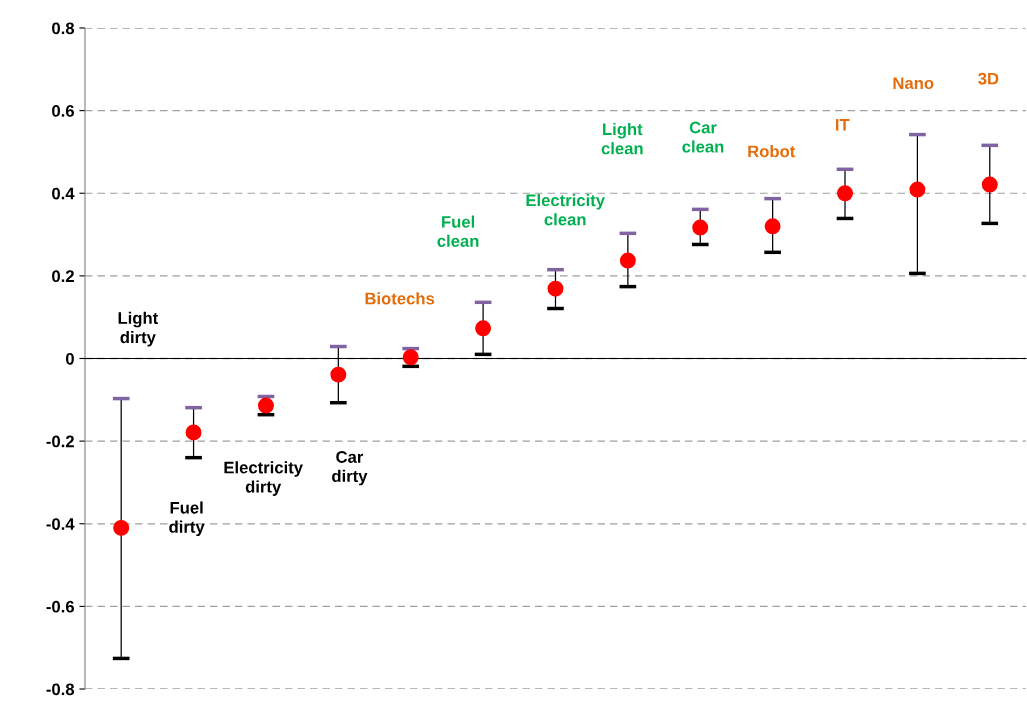 The width and height of the screenshot is (1027, 705). I want to click on annotation: Fuel dirty, so click(187, 519).